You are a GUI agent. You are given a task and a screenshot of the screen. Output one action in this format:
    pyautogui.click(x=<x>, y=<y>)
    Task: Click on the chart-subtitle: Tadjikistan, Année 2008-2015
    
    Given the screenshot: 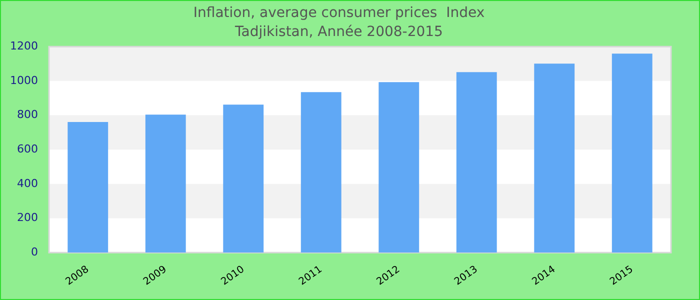 What is the action you would take?
    pyautogui.click(x=338, y=32)
    